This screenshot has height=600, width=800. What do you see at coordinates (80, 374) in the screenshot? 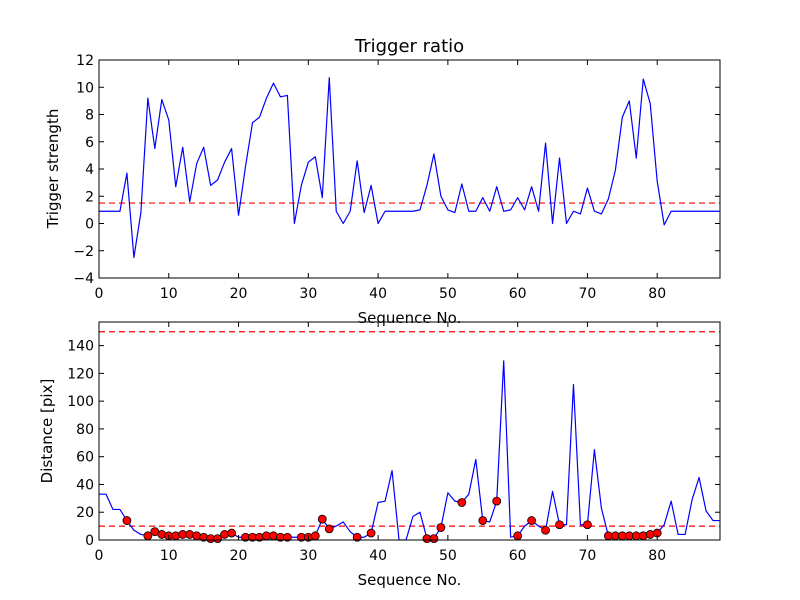
I see `y-tick-label: 120` at bounding box center [80, 374].